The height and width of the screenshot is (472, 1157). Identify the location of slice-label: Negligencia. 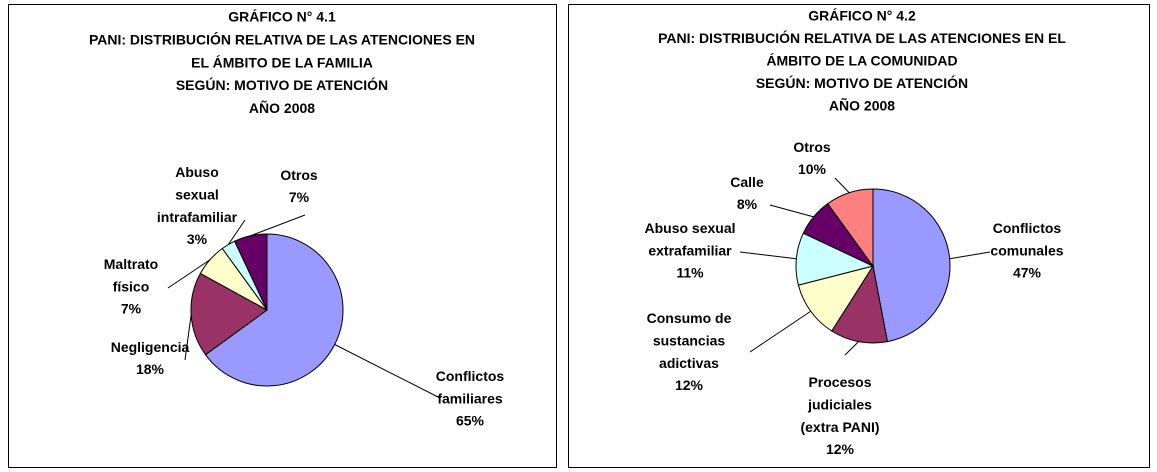
(150, 347).